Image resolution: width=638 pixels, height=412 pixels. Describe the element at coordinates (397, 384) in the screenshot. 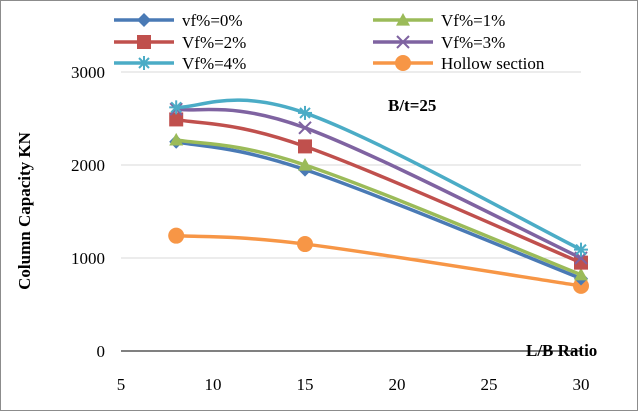

I see `x-tick-label: 20` at that location.